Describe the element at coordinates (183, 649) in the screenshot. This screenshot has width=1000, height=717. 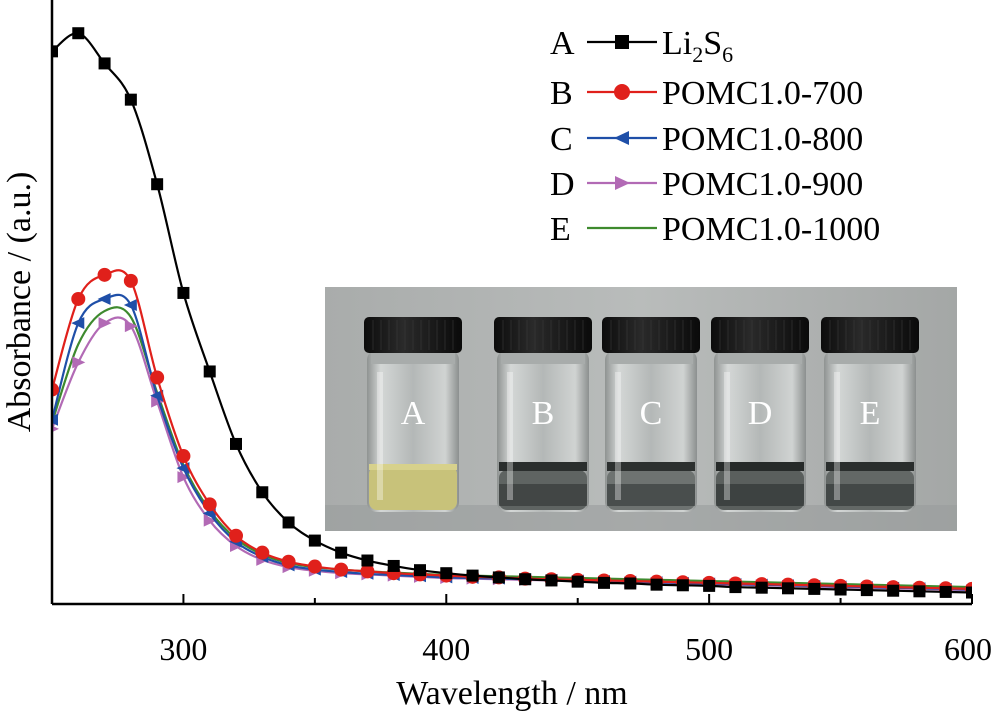
I see `x-tick-label-300: 300` at that location.